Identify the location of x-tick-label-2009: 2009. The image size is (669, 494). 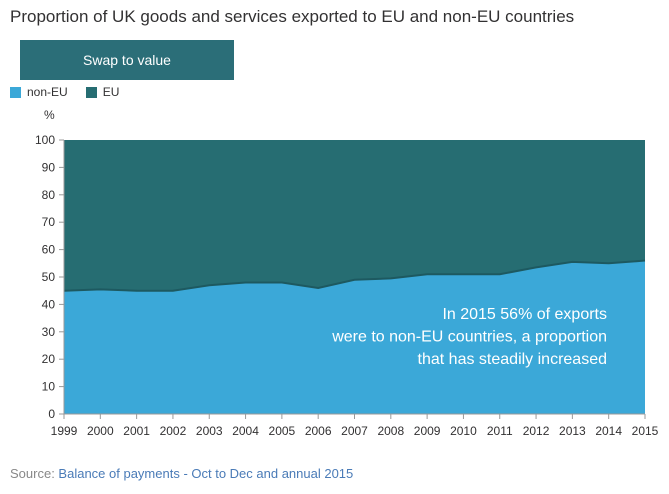
(427, 431).